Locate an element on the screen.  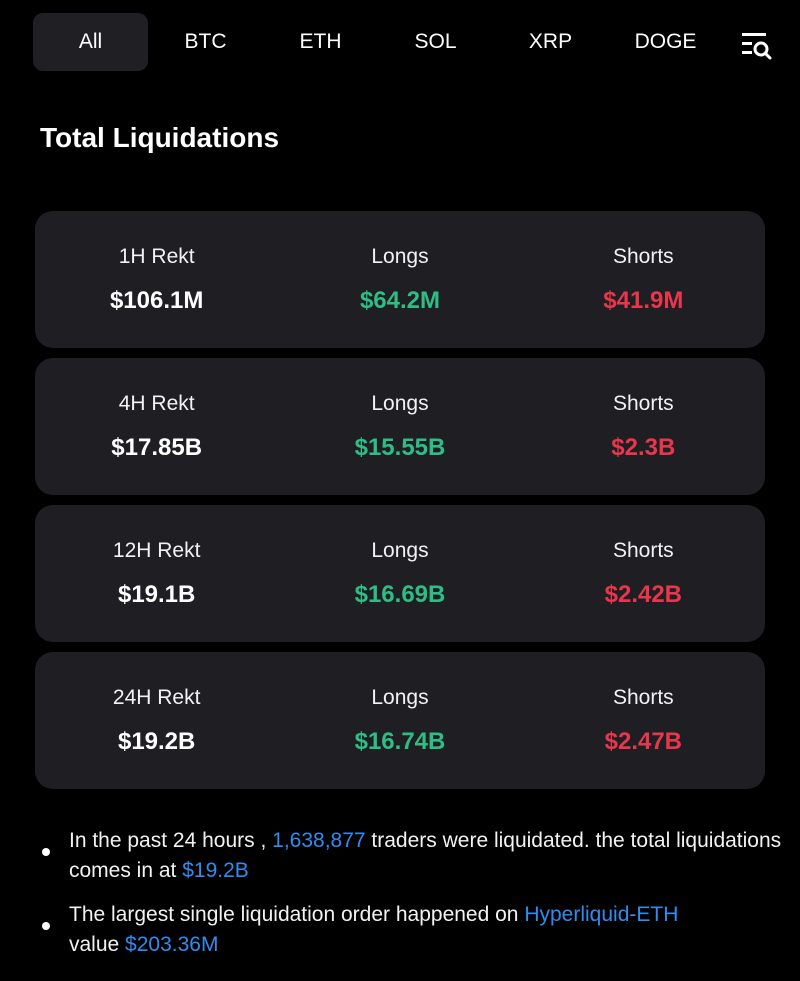
total-column: 24H Rekt $19.2B is located at coordinates (156, 720).